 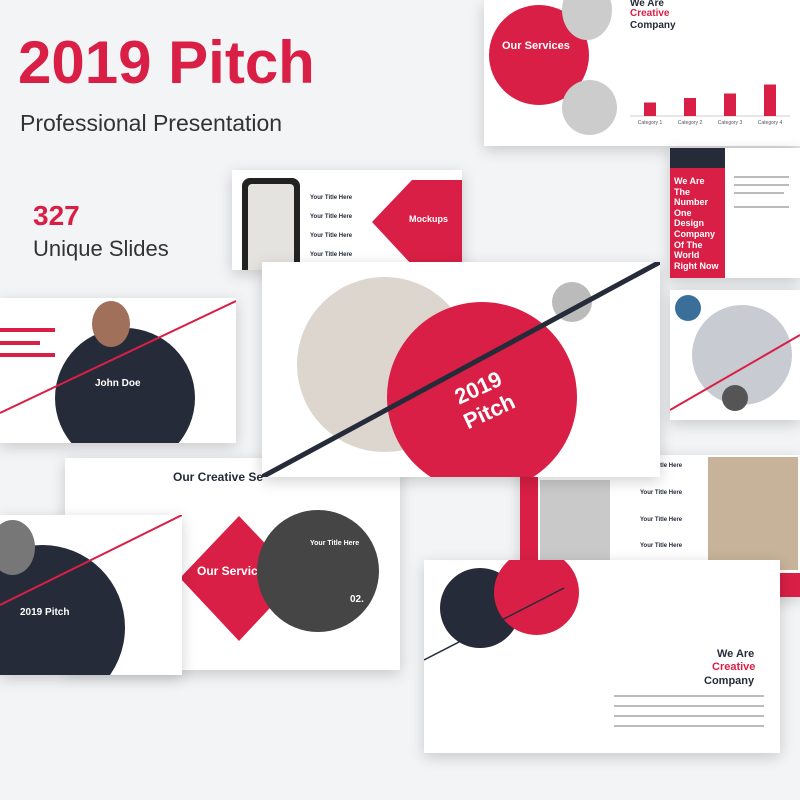 What do you see at coordinates (689, 223) in the screenshot?
I see `text: Design` at bounding box center [689, 223].